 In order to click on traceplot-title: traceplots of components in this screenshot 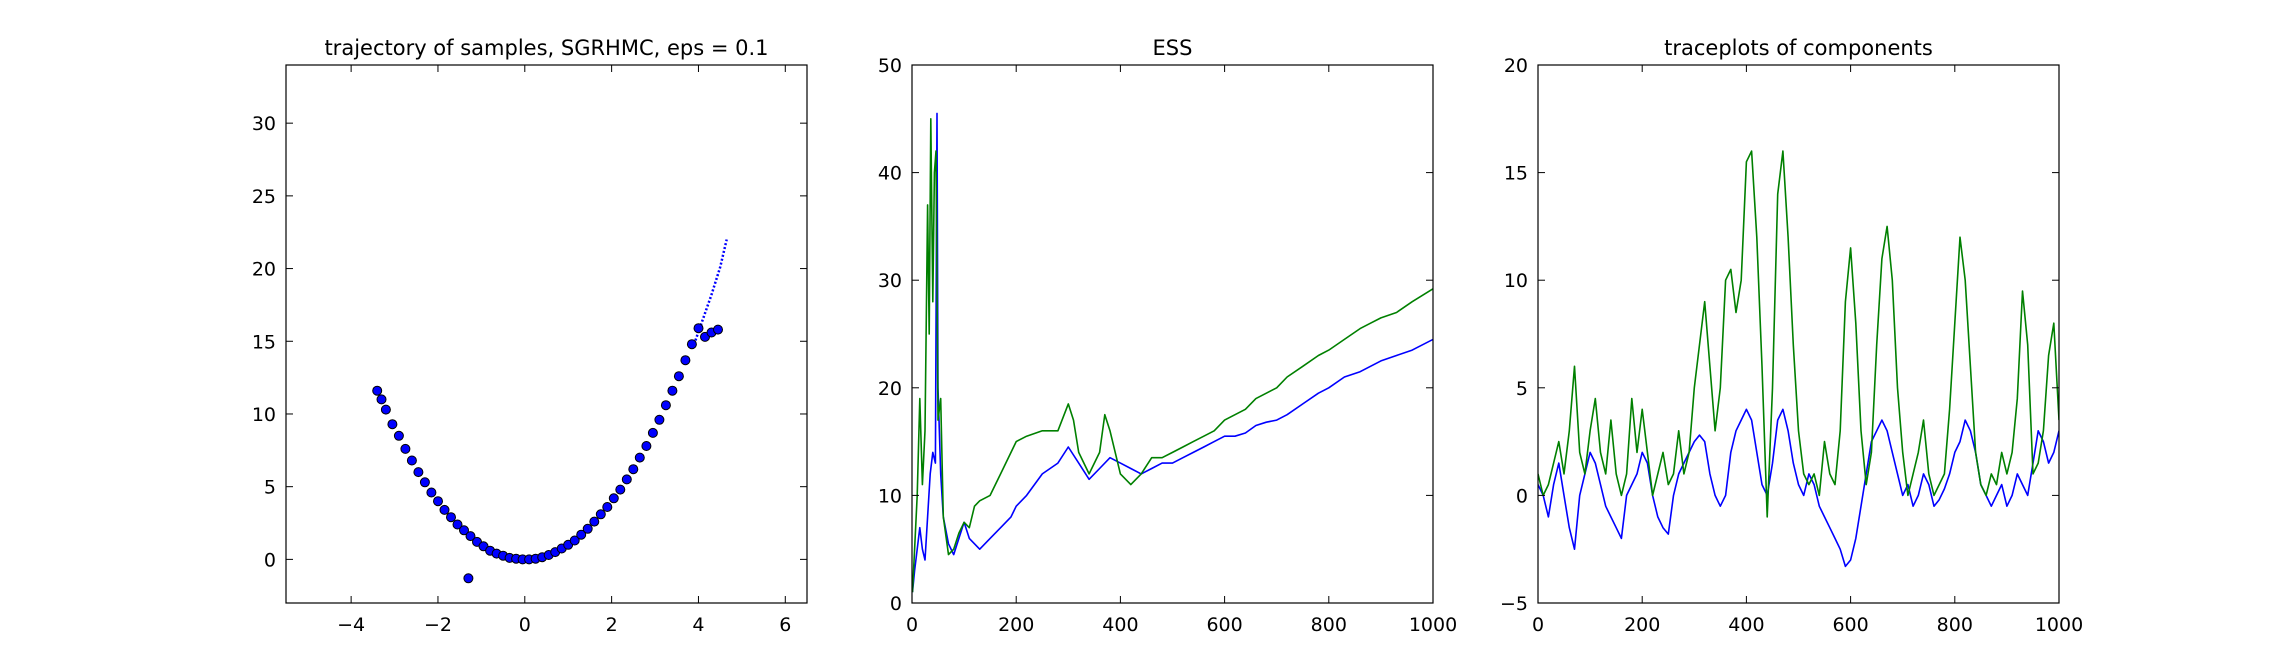, I will do `click(1798, 48)`.